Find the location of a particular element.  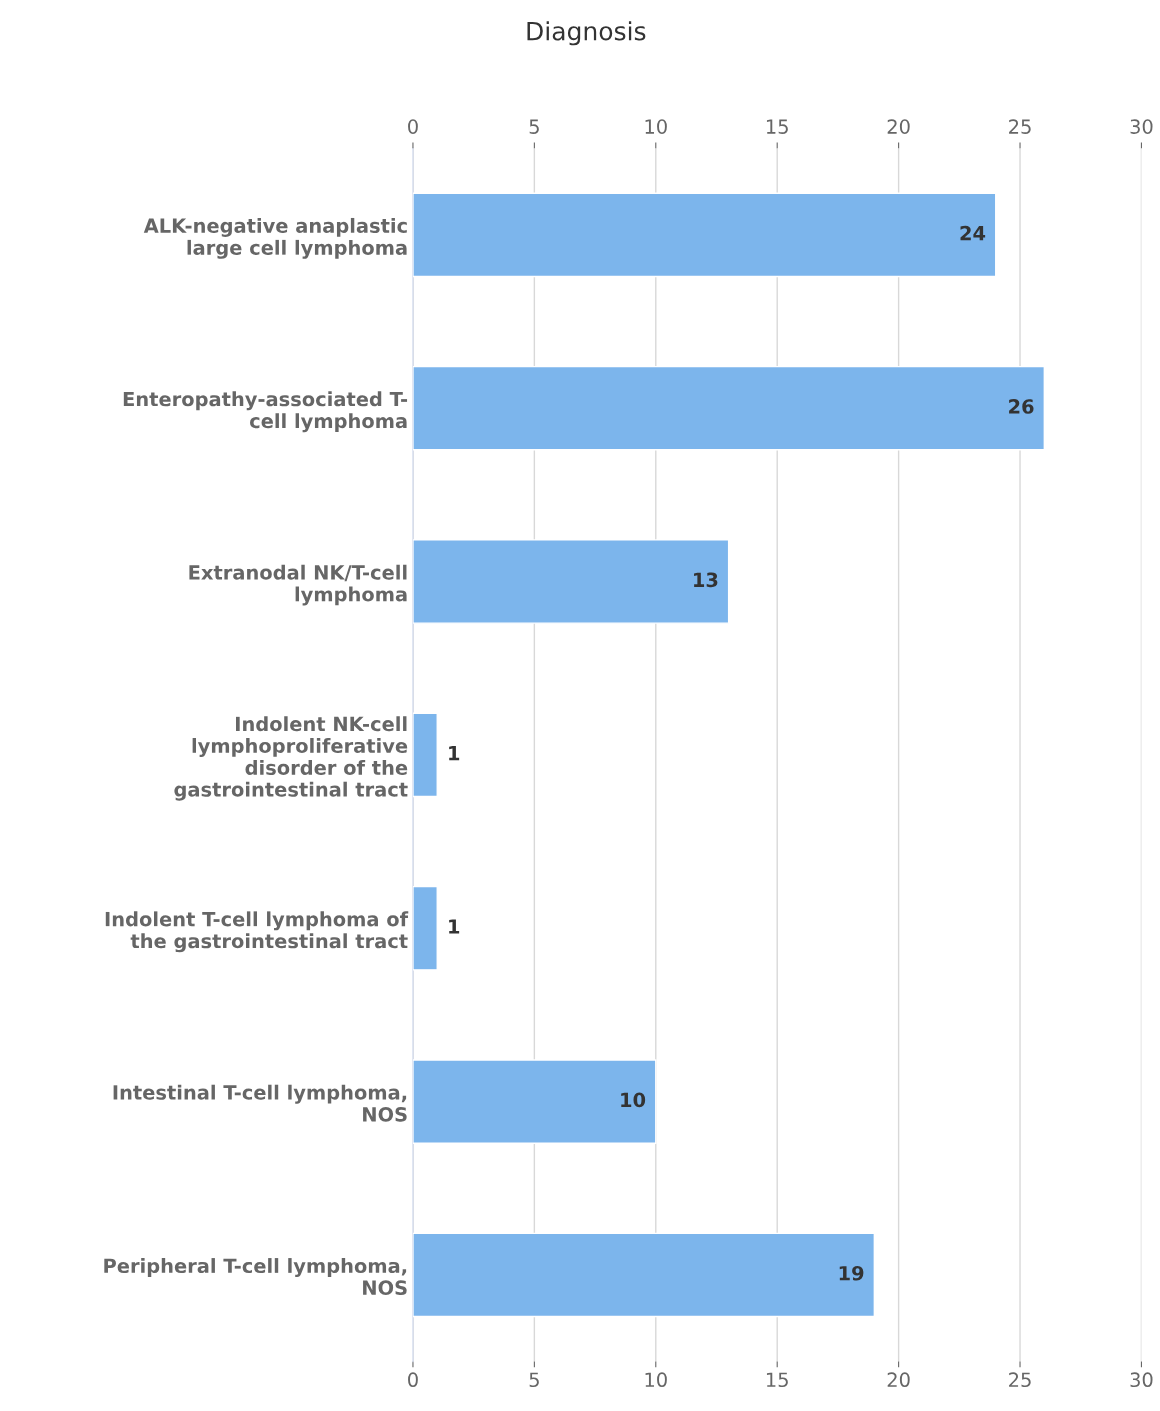

y-tick-label: Indolent T-cell lymphoma of the gastrointestinal tract is located at coordinates (257, 932).